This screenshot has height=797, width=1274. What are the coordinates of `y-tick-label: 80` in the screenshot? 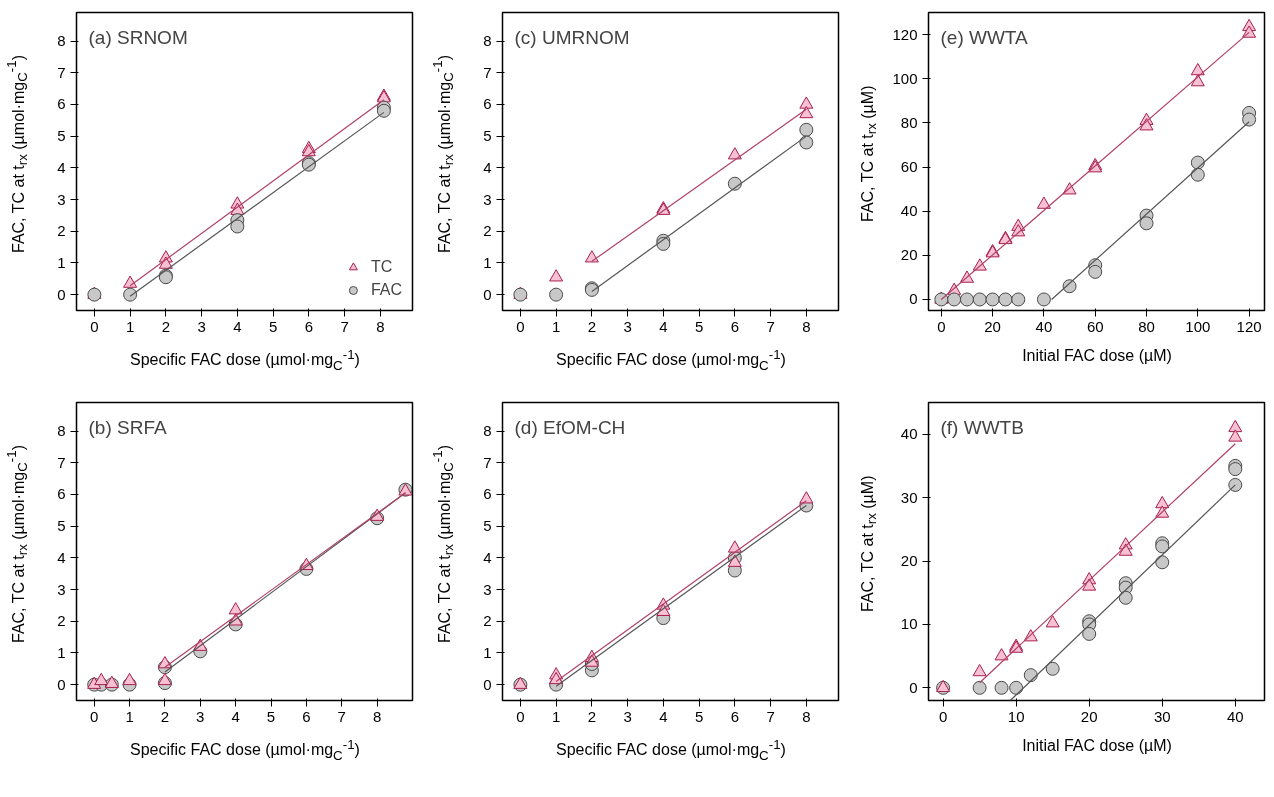 It's located at (909, 122).